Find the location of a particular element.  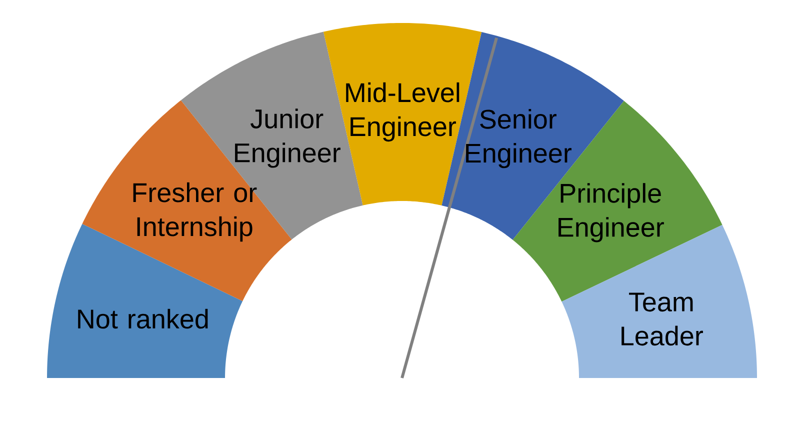

slice-label: Mid-Level Engineer is located at coordinates (403, 112).